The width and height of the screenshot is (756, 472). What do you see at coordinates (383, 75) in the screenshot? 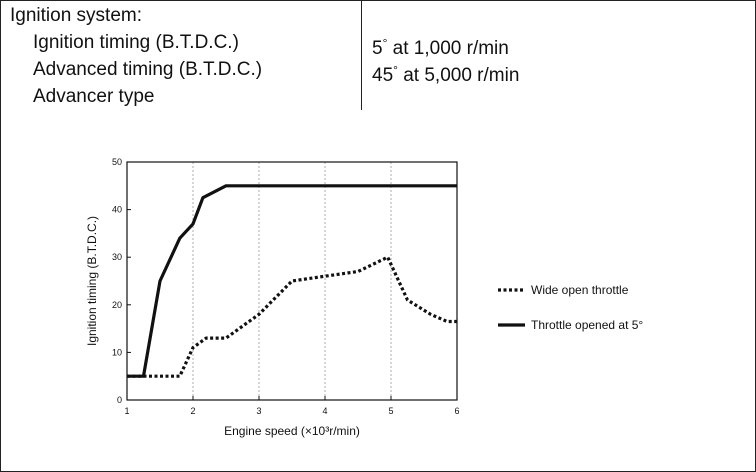
I see `value-number: 45` at bounding box center [383, 75].